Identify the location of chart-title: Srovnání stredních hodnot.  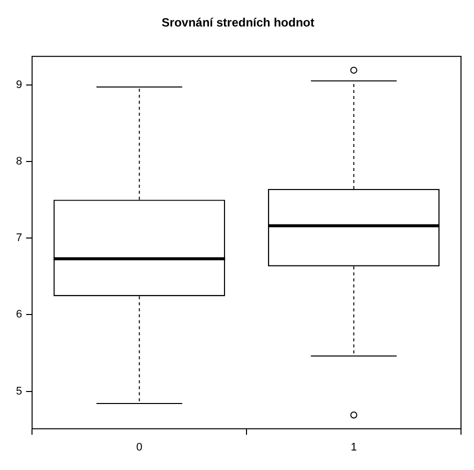
(238, 23).